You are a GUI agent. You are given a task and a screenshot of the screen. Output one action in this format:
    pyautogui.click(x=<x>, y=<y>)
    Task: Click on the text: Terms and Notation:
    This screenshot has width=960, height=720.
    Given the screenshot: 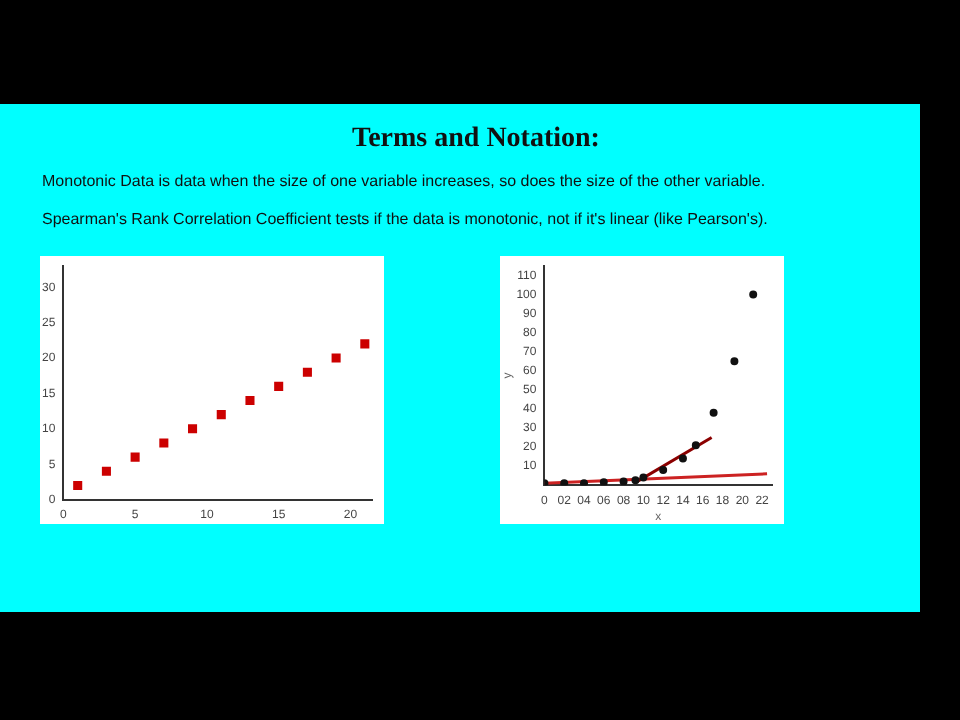 What is the action you would take?
    pyautogui.click(x=476, y=140)
    